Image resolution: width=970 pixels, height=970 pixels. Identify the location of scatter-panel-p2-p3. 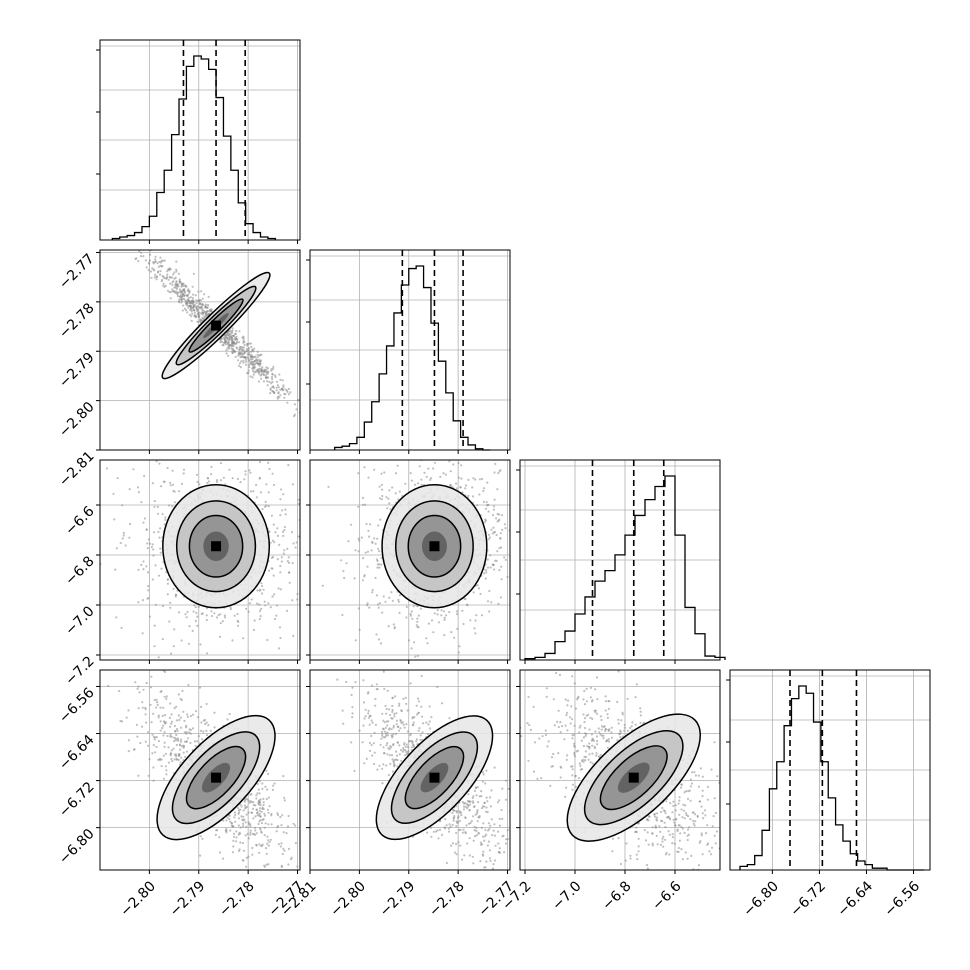
(418, 558).